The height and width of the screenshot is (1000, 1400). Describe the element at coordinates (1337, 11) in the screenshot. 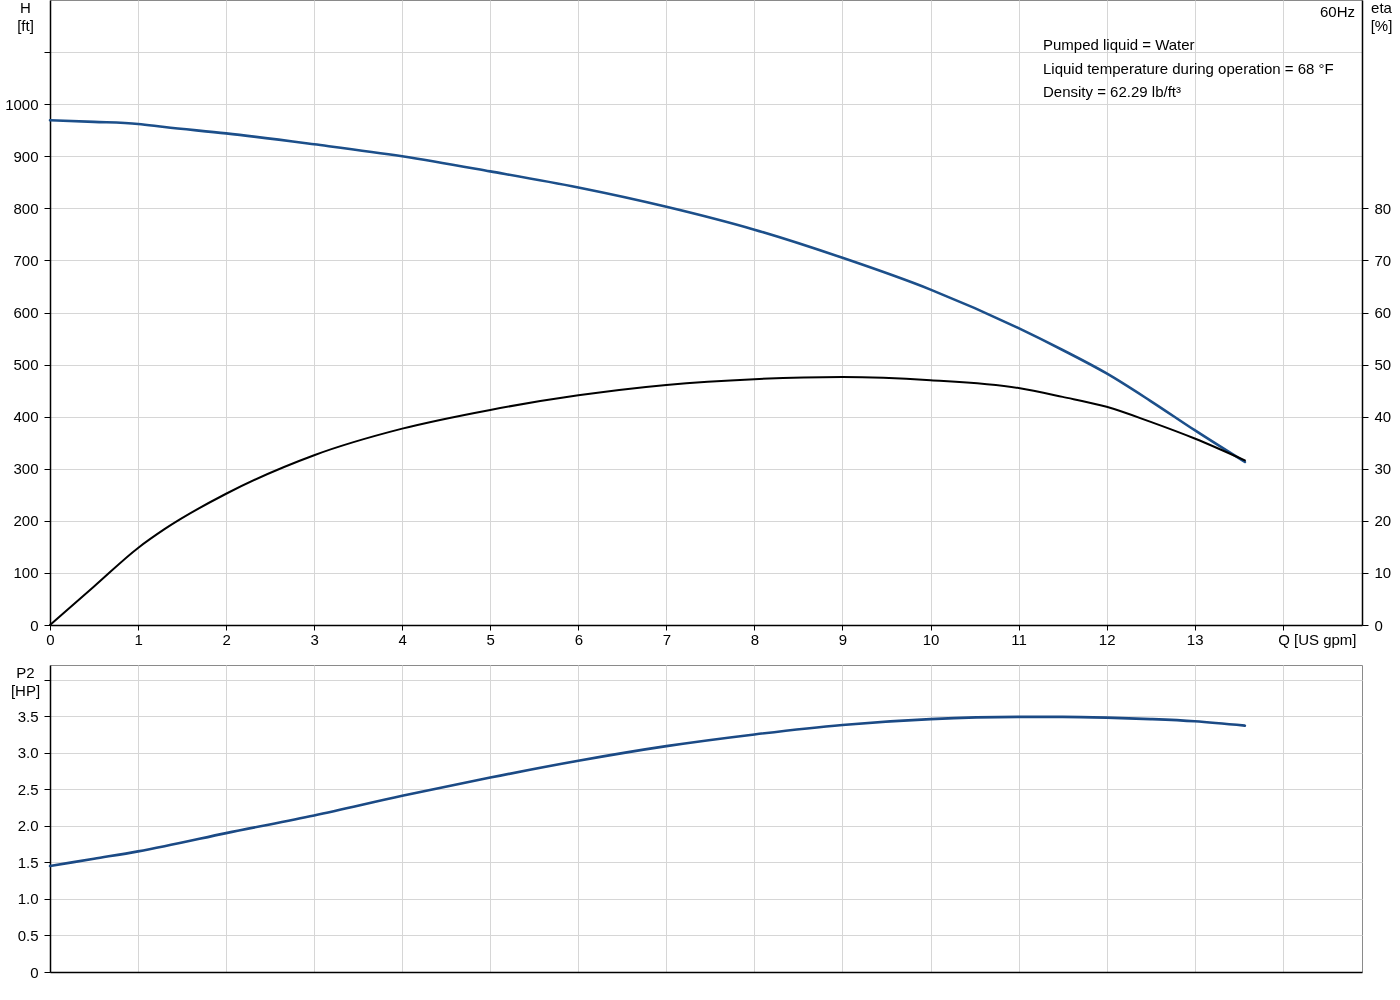

I see `annotation: 60Hz` at that location.